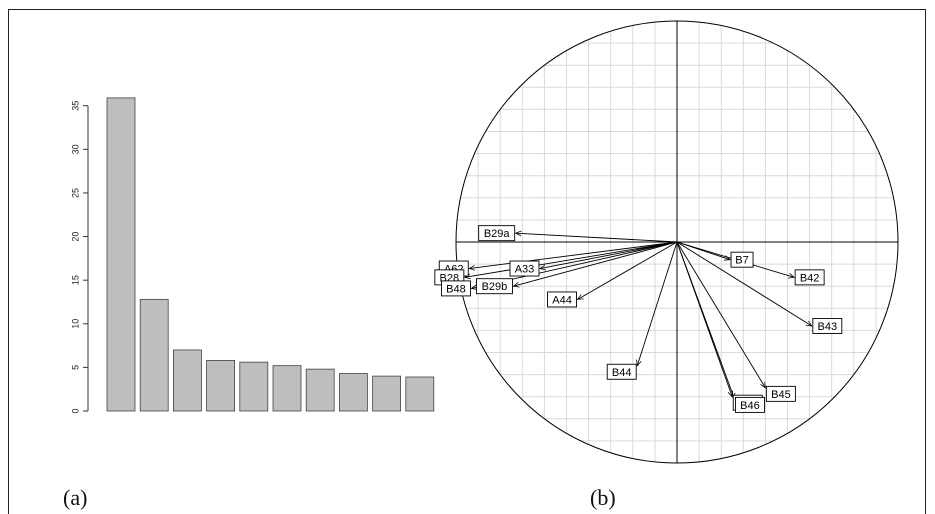 Image resolution: width=935 pixels, height=514 pixels. Describe the element at coordinates (603, 497) in the screenshot. I see `panel-b-label: (b)` at that location.